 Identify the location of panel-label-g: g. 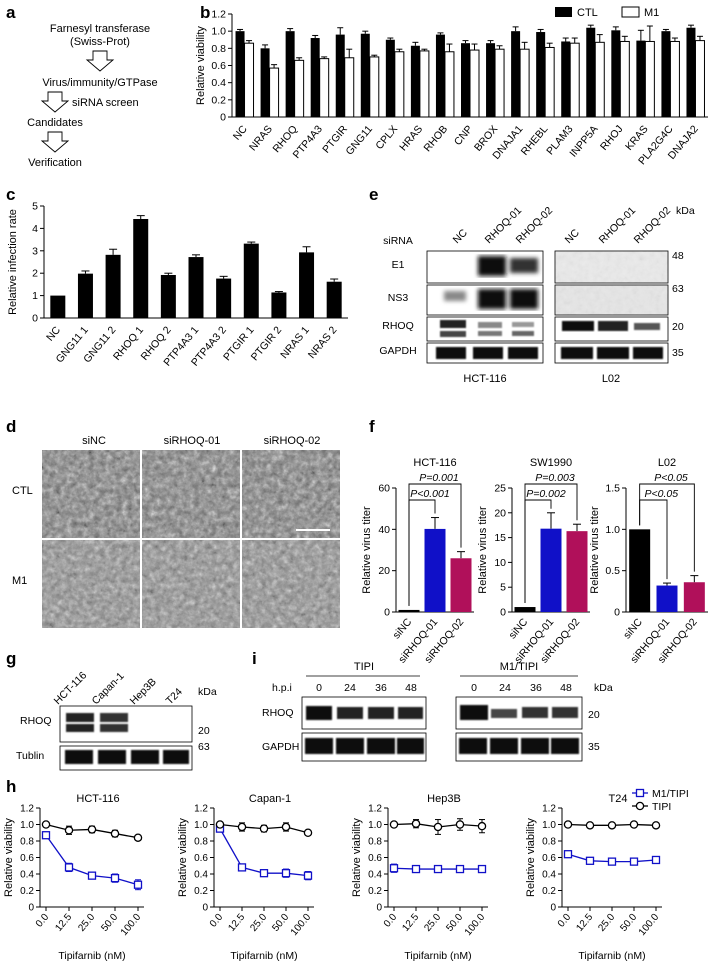
(11, 658).